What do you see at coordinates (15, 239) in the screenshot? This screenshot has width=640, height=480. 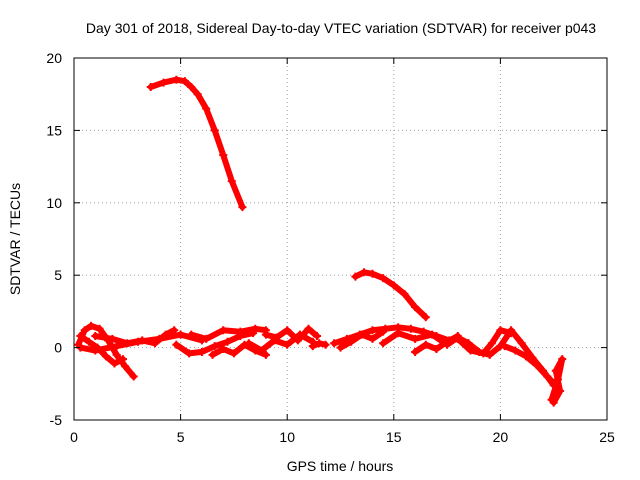 I see `y-axis-label: SDTVAR / TECUs` at bounding box center [15, 239].